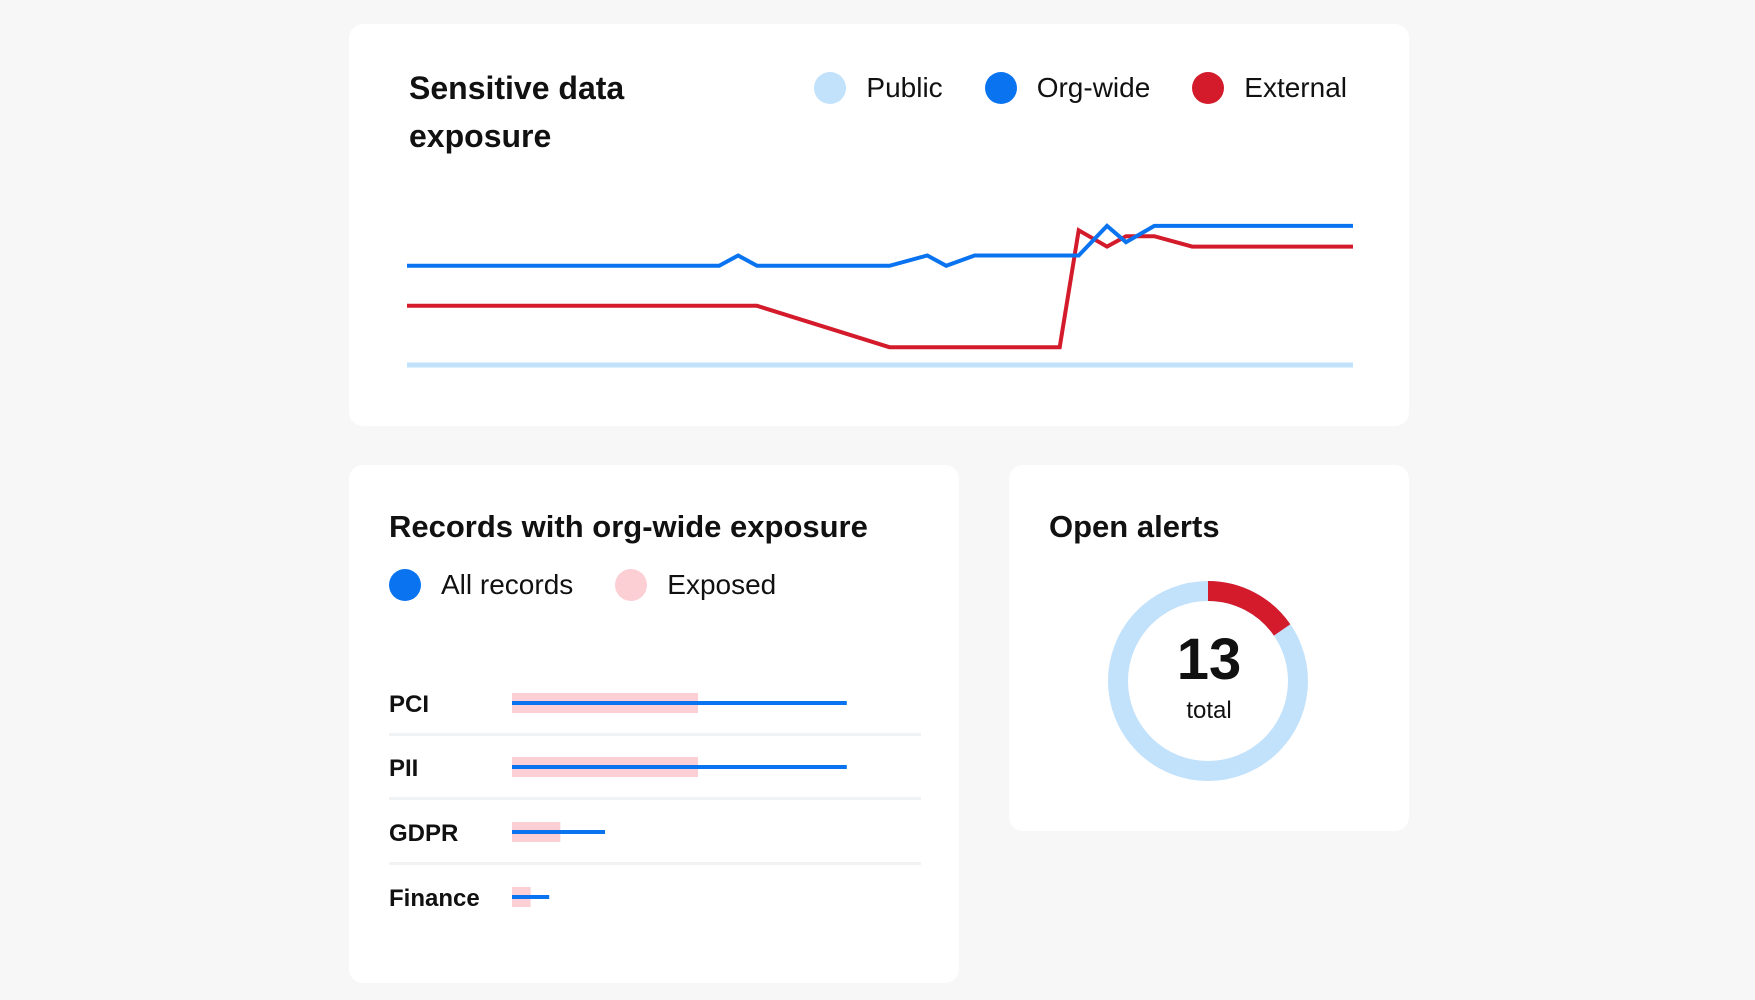 The height and width of the screenshot is (1000, 1755). I want to click on legend-item-all-records: All records, so click(481, 585).